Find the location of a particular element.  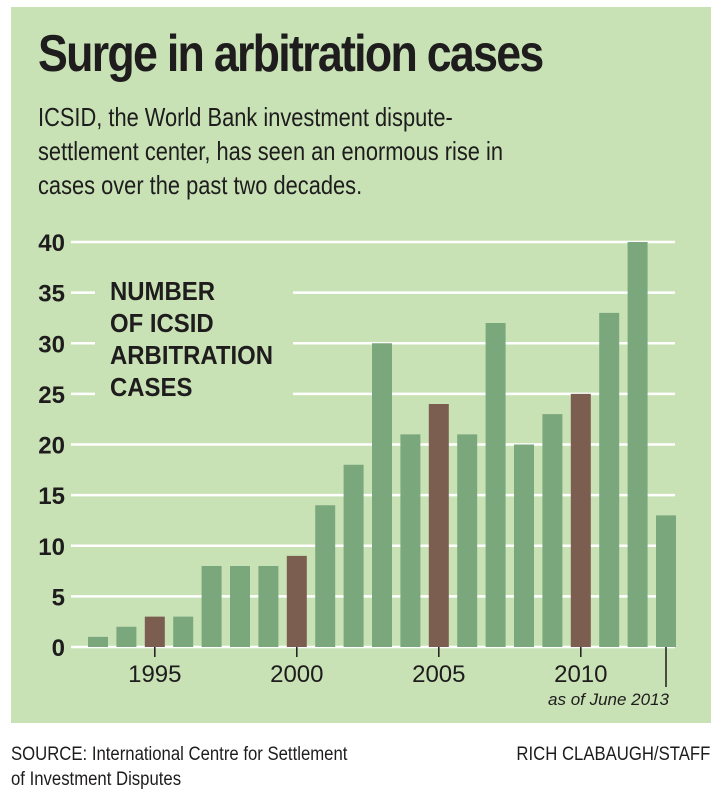

x-tick-label: 2000 is located at coordinates (296, 674).